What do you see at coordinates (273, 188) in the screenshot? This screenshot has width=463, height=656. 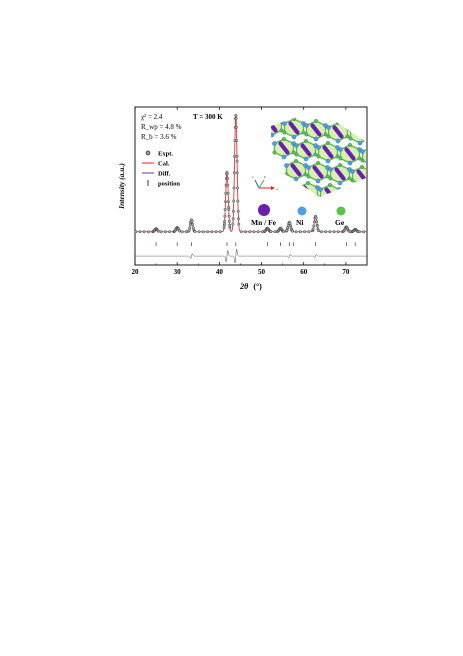 I see `triad-a-arrowhead` at bounding box center [273, 188].